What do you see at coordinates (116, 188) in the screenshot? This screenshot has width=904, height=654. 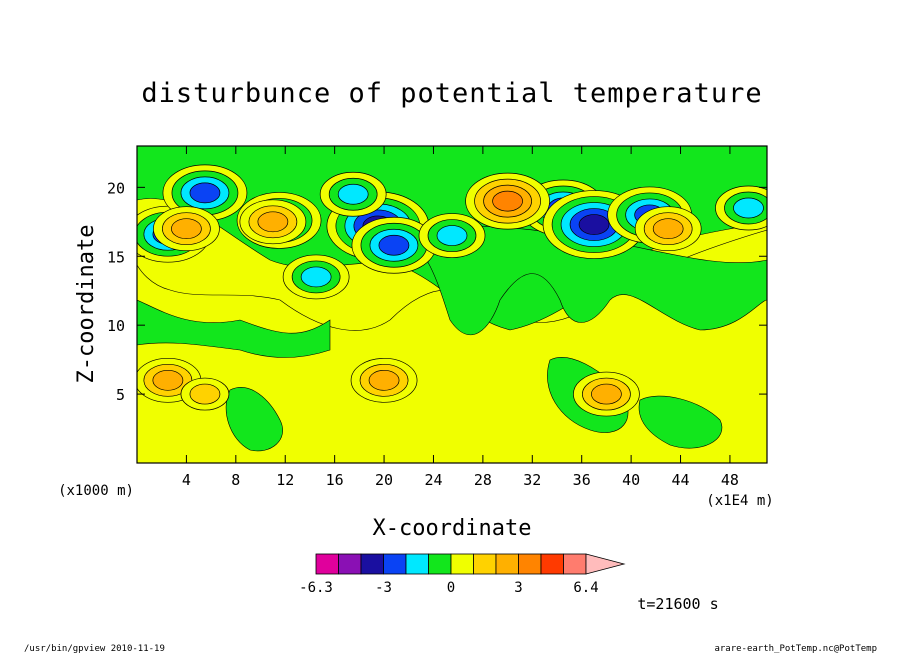 I see `y-tick-label: 20` at bounding box center [116, 188].